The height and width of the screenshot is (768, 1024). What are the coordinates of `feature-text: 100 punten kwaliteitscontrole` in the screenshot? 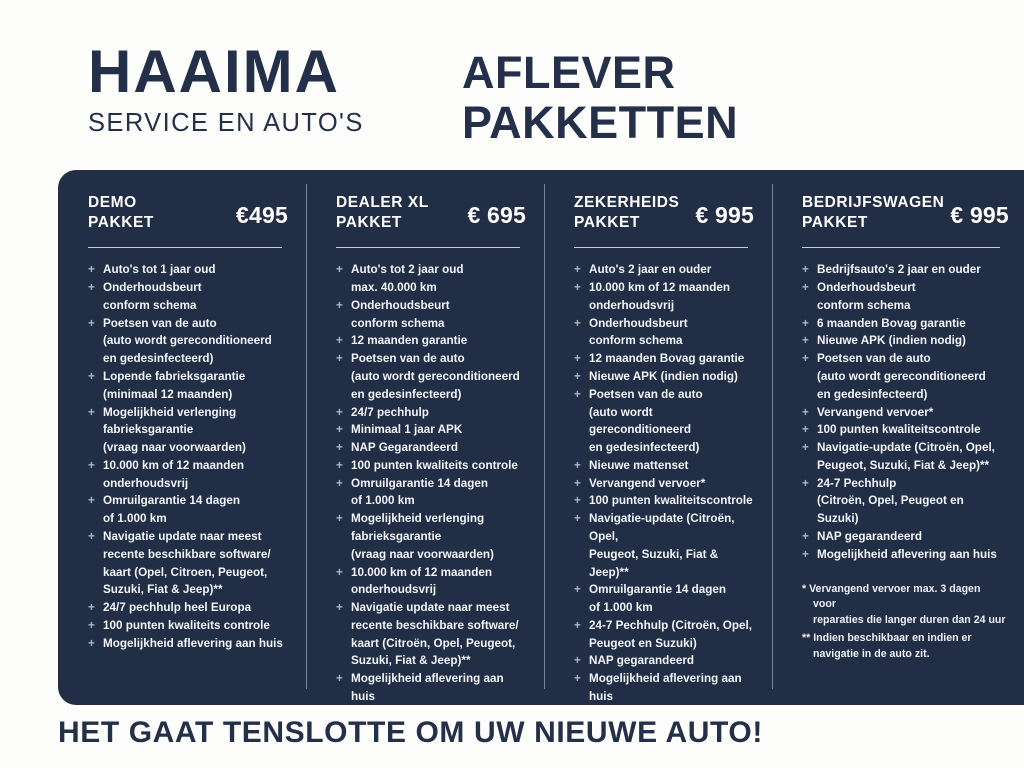 It's located at (899, 430).